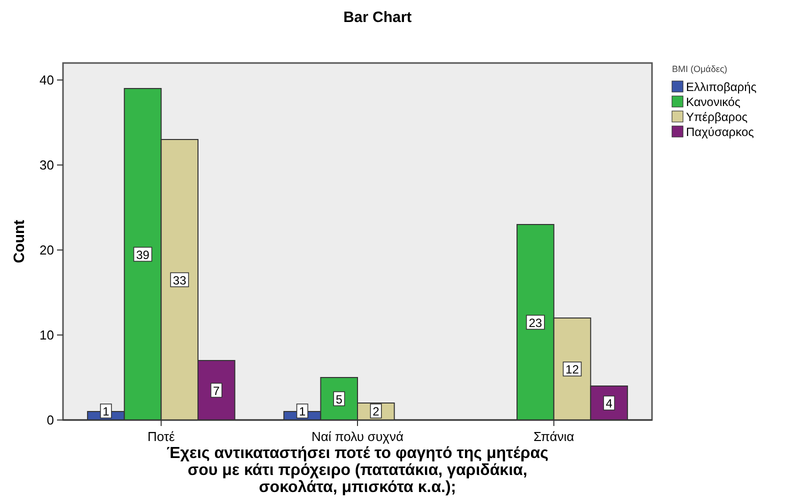 The image size is (796, 504). Describe the element at coordinates (554, 436) in the screenshot. I see `x-tick-label: Σπάνια` at that location.